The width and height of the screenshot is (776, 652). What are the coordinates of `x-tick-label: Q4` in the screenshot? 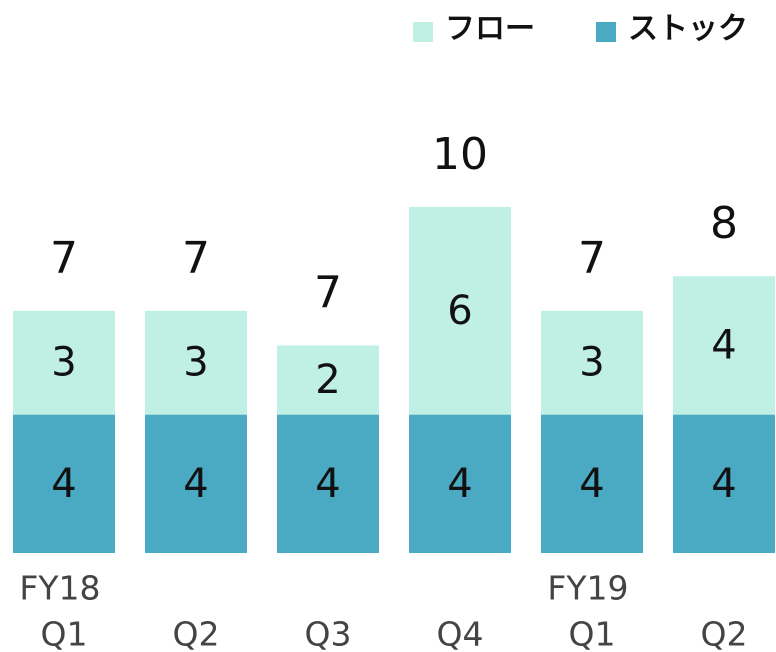 It's located at (460, 633).